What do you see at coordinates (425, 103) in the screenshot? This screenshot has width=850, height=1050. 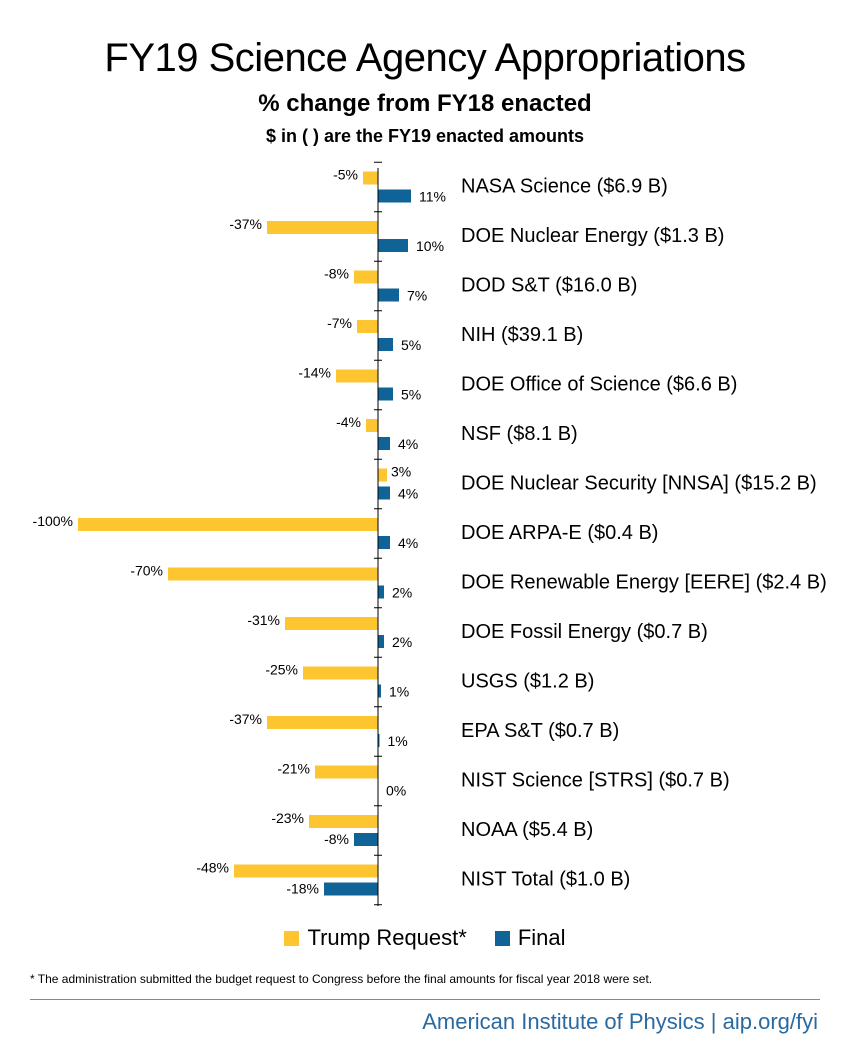 I see `chart-subtitle: % change from FY18 enacted` at bounding box center [425, 103].